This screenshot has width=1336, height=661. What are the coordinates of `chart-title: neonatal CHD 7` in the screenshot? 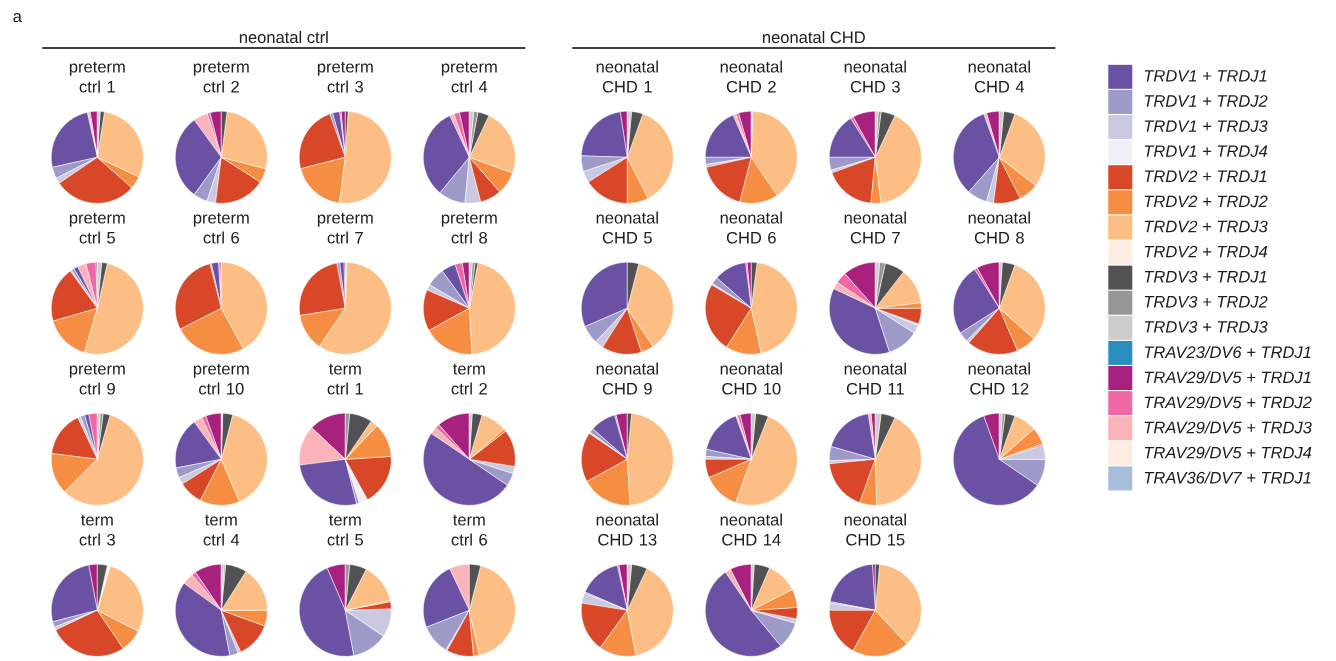 It's located at (875, 227).